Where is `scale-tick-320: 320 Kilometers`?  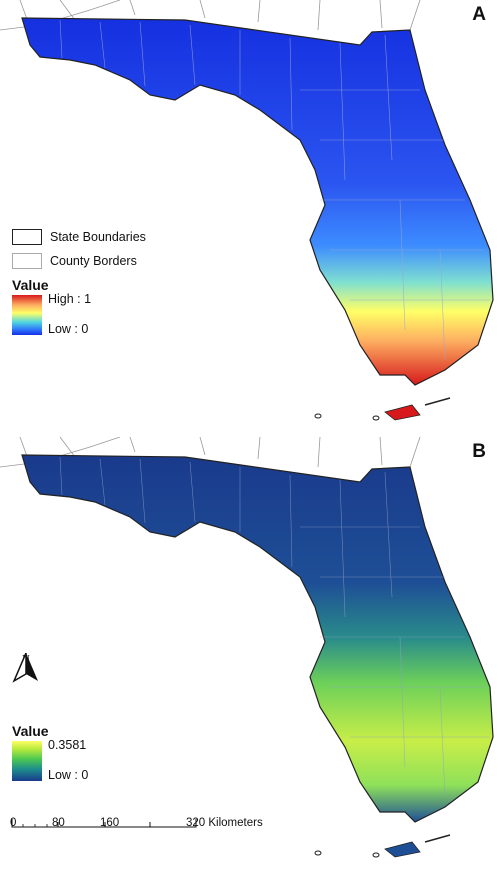
scale-tick-320: 320 Kilometers is located at coordinates (224, 823).